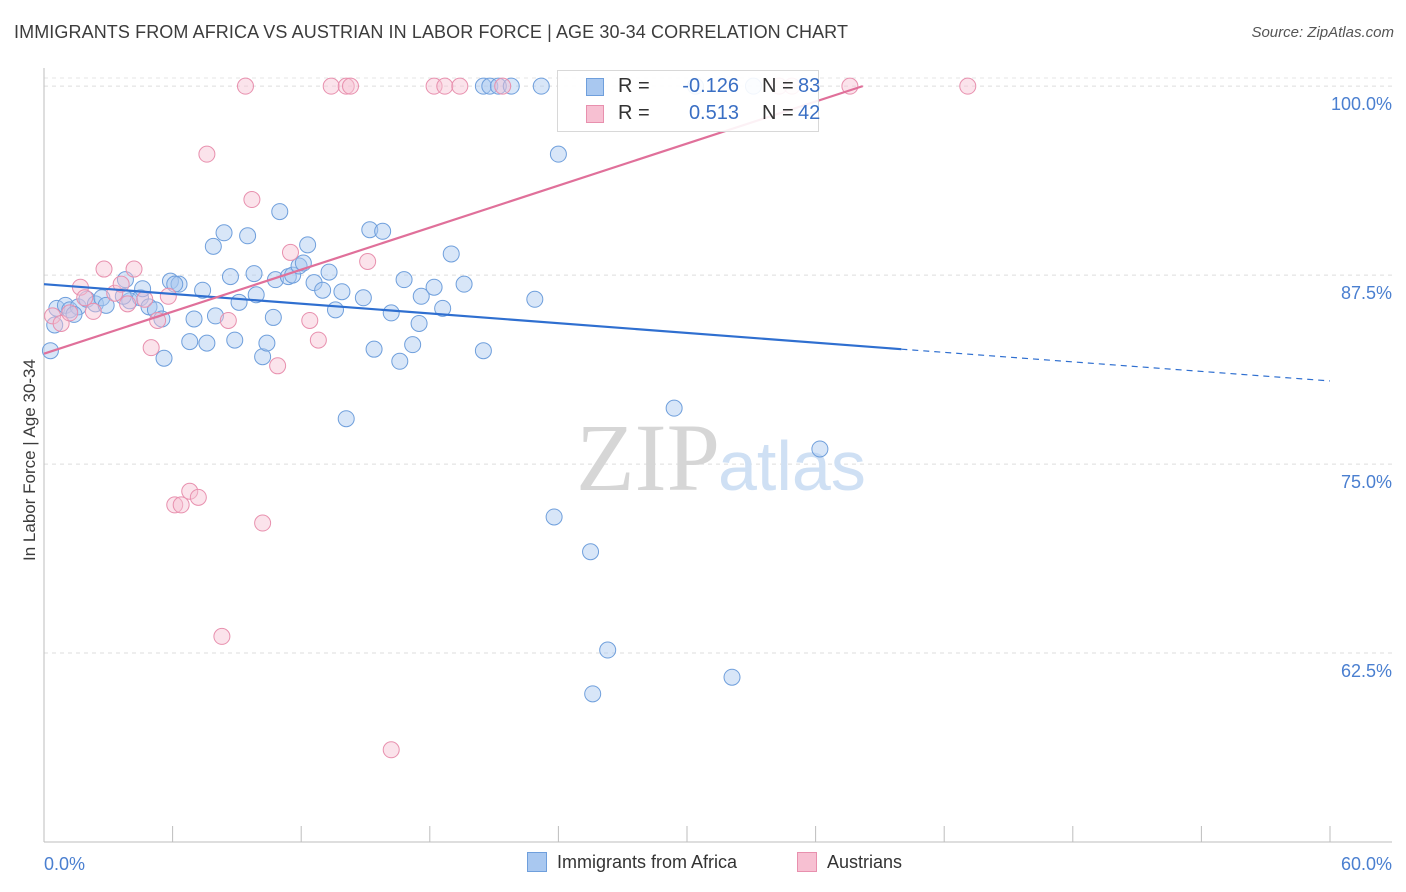 The height and width of the screenshot is (892, 1406). What do you see at coordinates (792, 466) in the screenshot?
I see `watermark-atlas: atlas` at bounding box center [792, 466].